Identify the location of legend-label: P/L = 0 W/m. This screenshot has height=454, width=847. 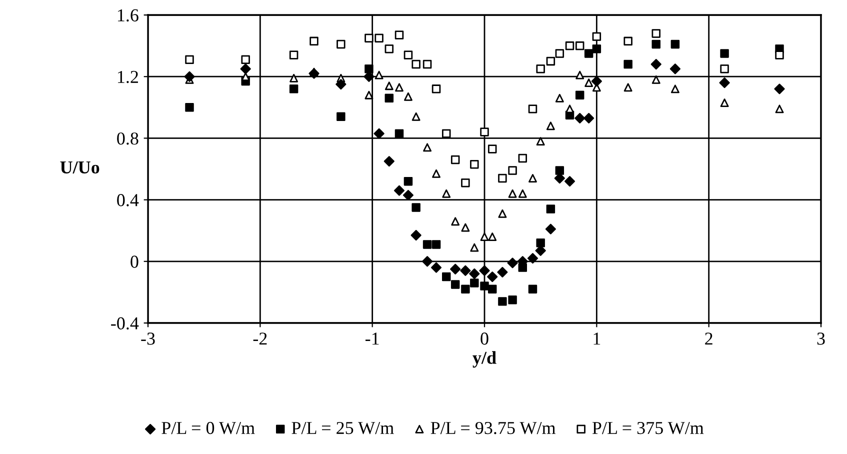
(208, 428).